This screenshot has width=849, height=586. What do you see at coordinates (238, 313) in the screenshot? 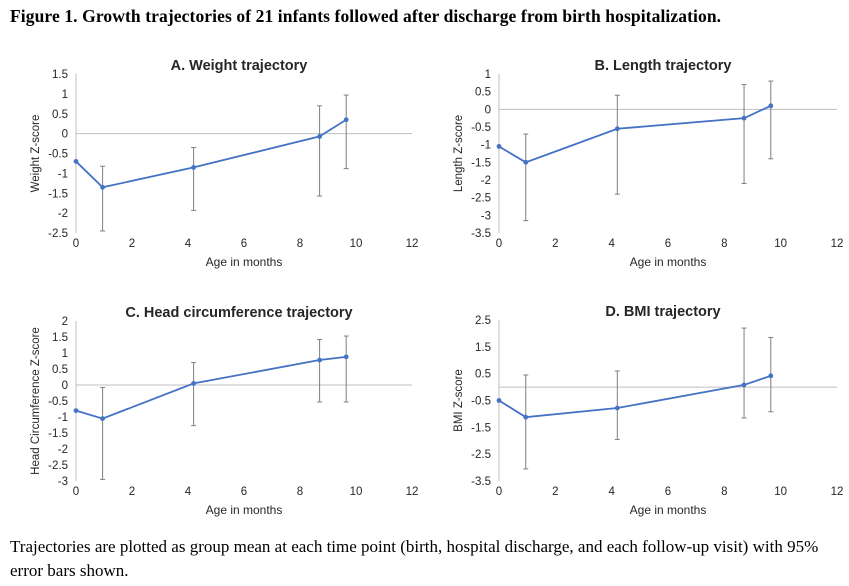
I see `chart-title: C. Head circumference trajectory` at bounding box center [238, 313].